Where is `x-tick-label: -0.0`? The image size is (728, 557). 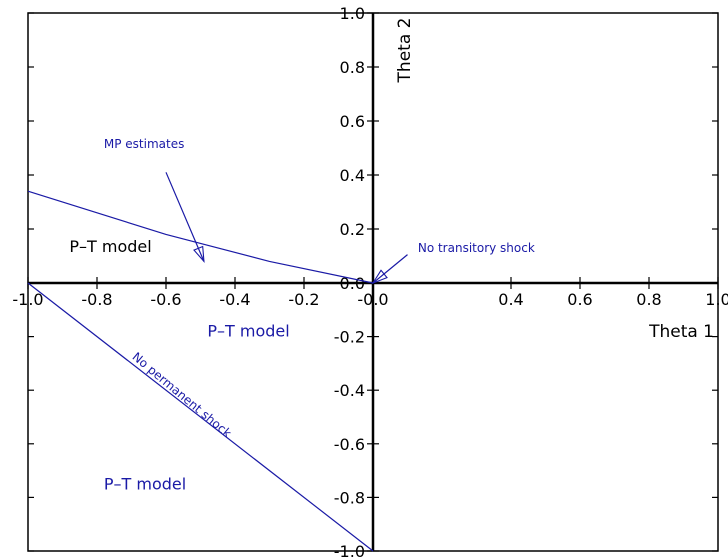 x-tick-label: -0.0 is located at coordinates (372, 299).